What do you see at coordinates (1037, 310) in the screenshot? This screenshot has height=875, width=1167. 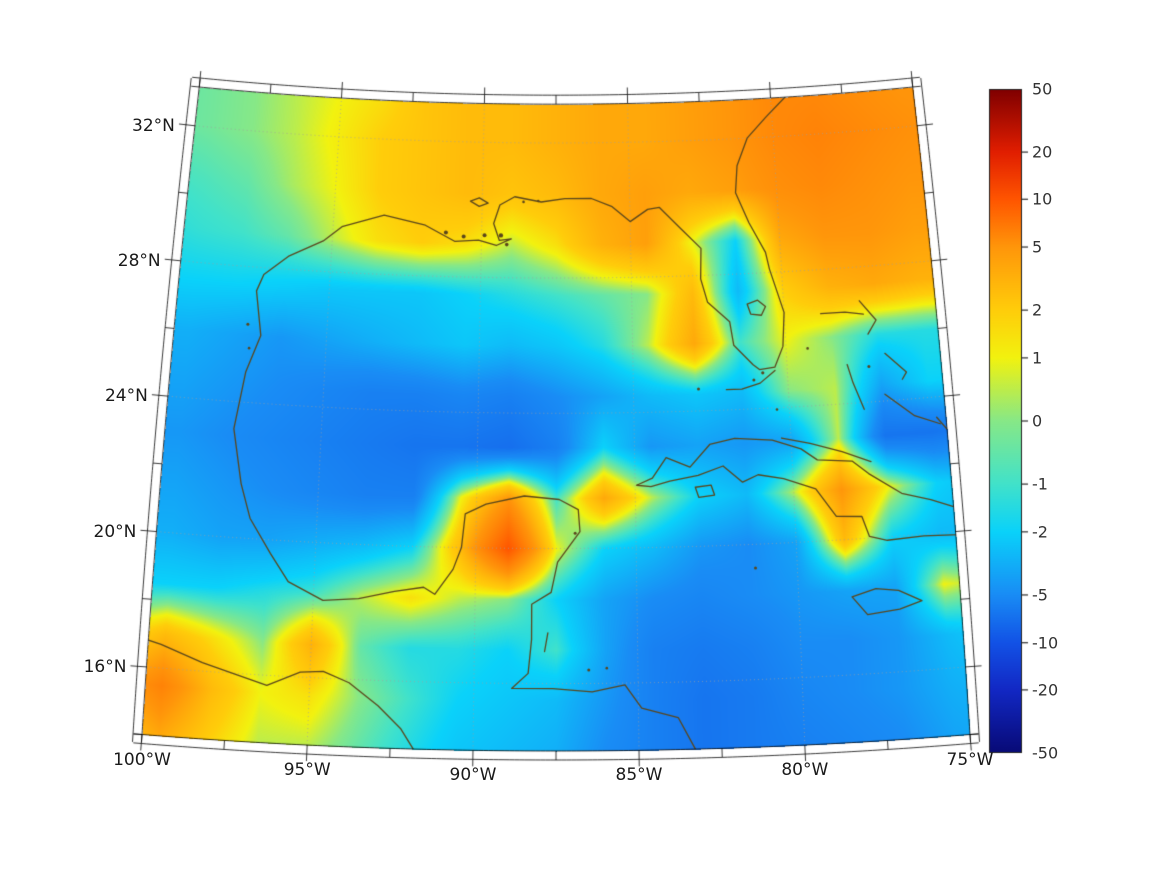 I see `colorbar-tick-label: 2` at bounding box center [1037, 310].